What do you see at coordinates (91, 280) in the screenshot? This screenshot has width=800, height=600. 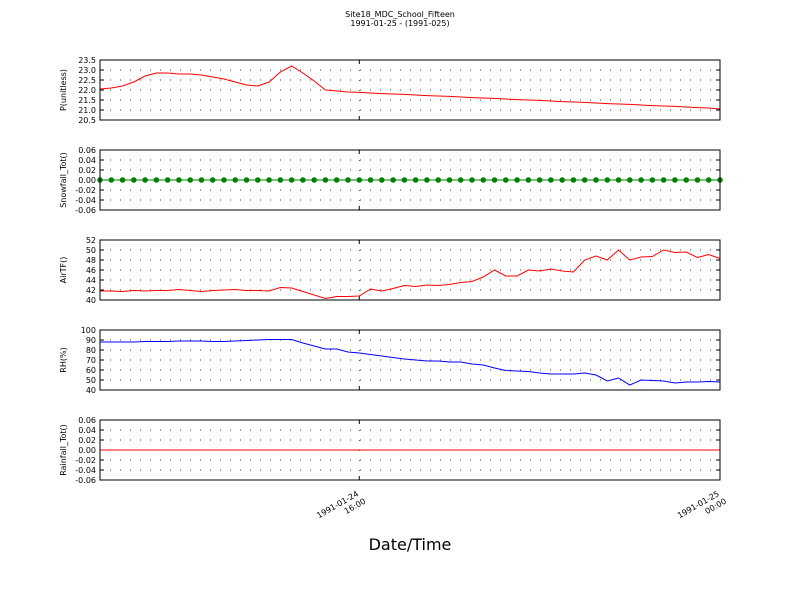 I see `y-tick-label: 44` at bounding box center [91, 280].